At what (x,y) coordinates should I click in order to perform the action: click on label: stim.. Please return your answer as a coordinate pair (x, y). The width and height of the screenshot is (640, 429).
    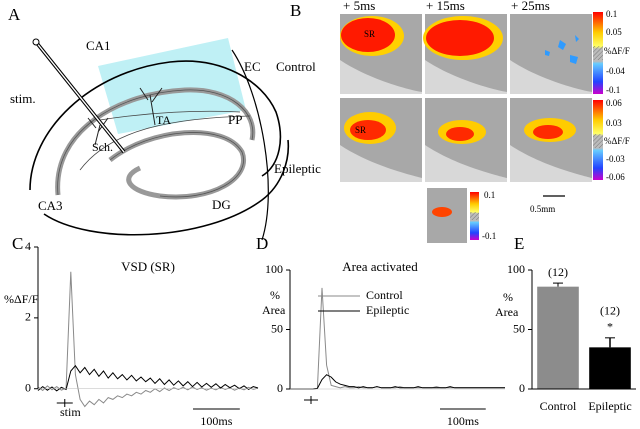
    Looking at the image, I should click on (23, 98).